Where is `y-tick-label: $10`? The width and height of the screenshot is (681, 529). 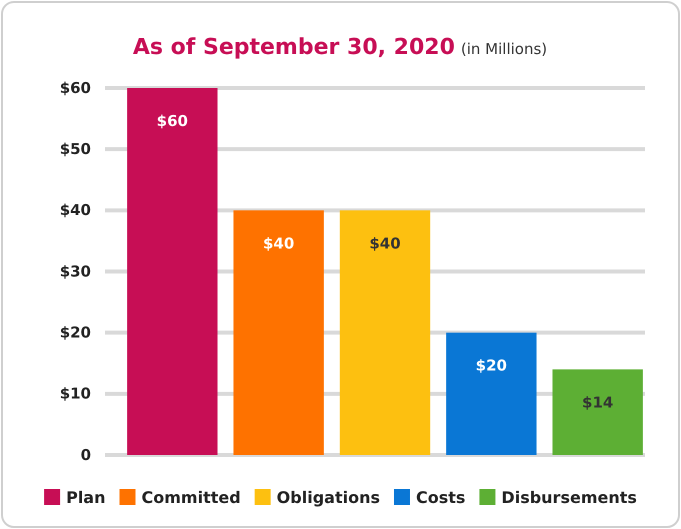
y-tick-label: $10 is located at coordinates (75, 393).